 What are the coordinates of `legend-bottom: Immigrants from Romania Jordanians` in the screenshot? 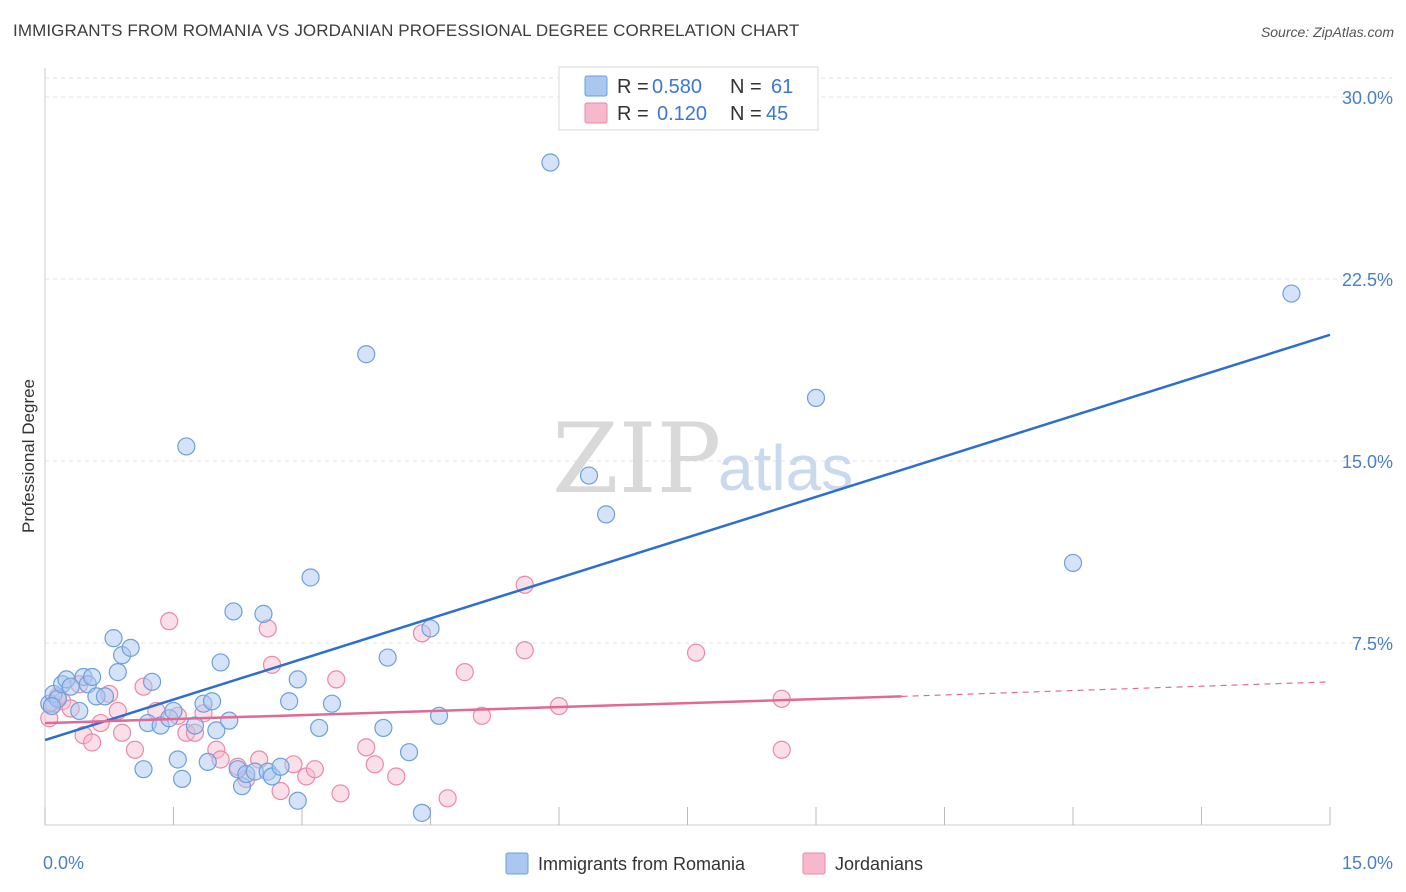 It's located at (714, 863).